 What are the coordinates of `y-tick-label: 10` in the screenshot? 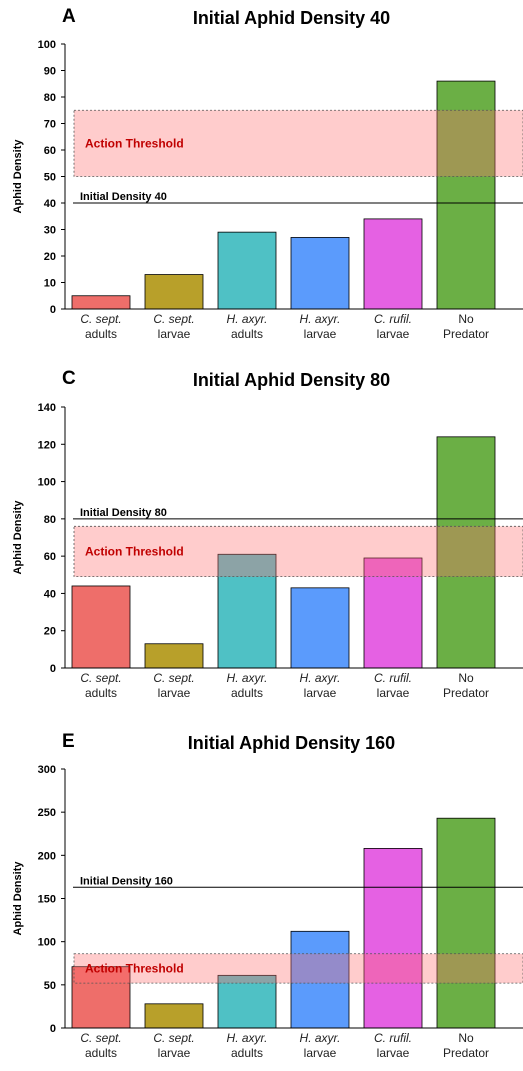 It's located at (50, 284).